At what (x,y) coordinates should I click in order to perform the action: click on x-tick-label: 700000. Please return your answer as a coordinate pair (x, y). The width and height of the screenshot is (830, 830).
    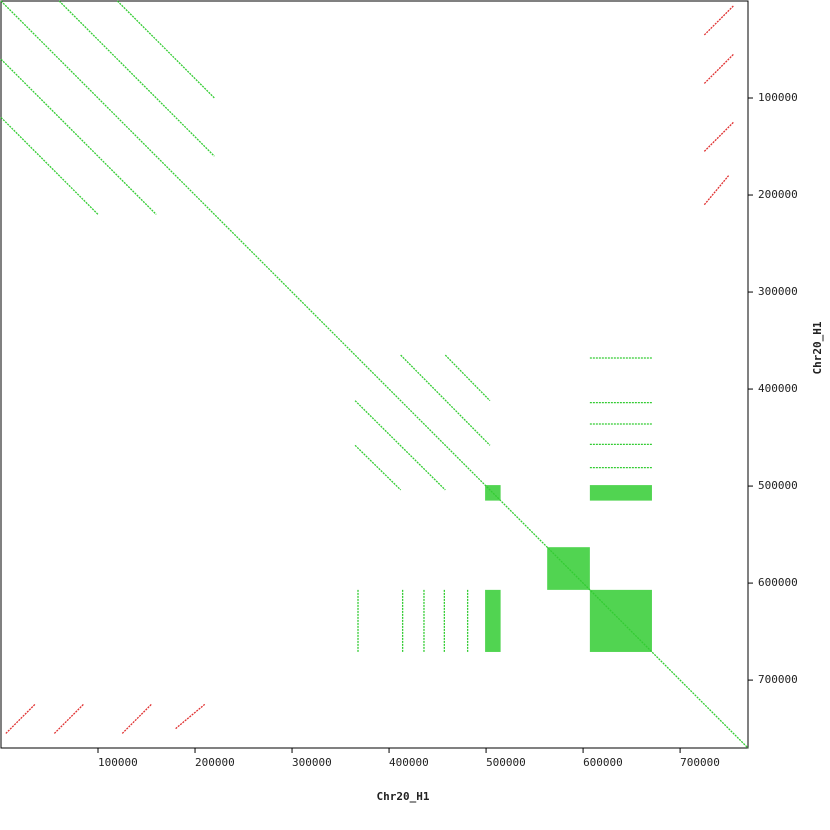
    Looking at the image, I should click on (700, 762).